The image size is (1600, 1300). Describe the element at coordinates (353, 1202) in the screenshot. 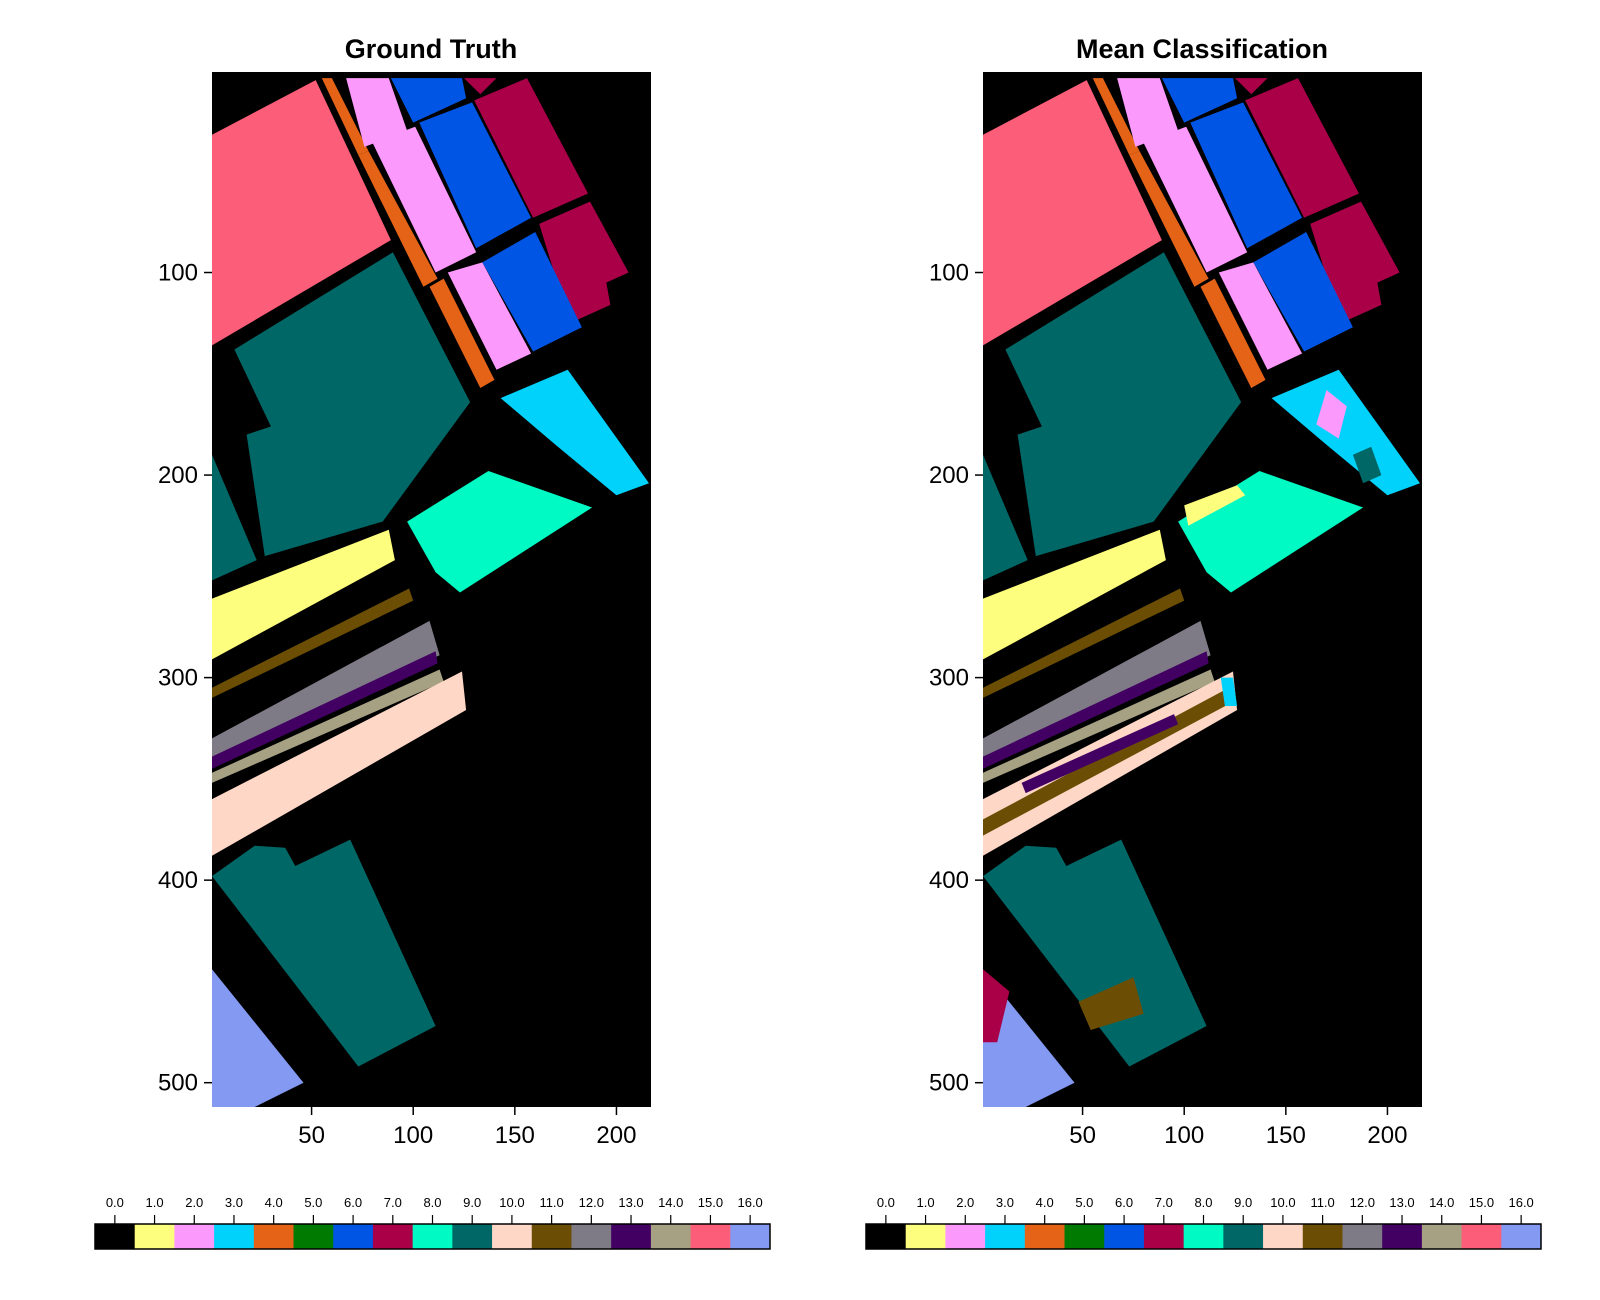

I see `colorbar-tick-label: 6.0` at that location.